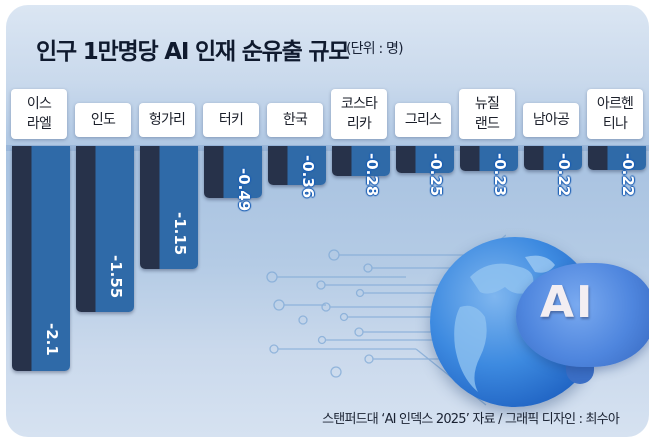 The height and width of the screenshot is (442, 658). I want to click on chart-title: 인구 1만명당 AI 인재 순유출 규모, so click(193, 52).